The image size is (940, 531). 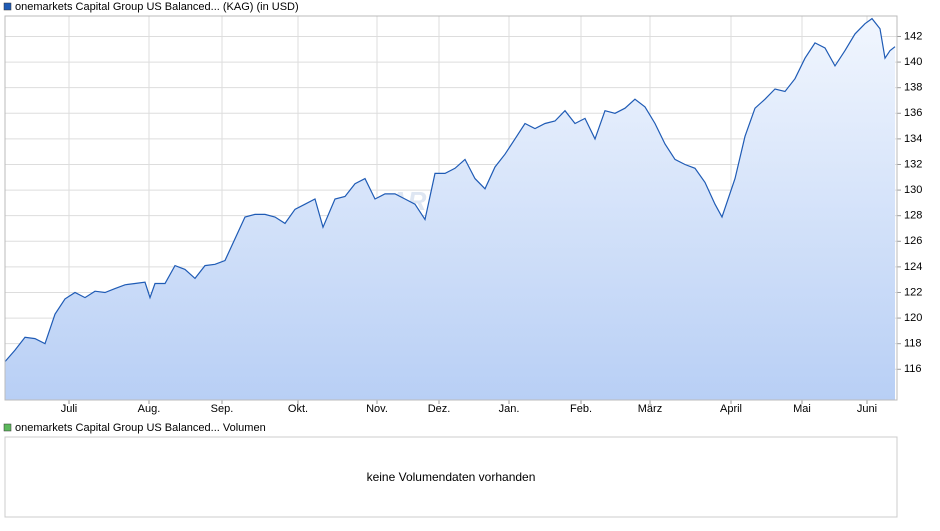 What do you see at coordinates (377, 409) in the screenshot?
I see `x-tick-label: Nov.` at bounding box center [377, 409].